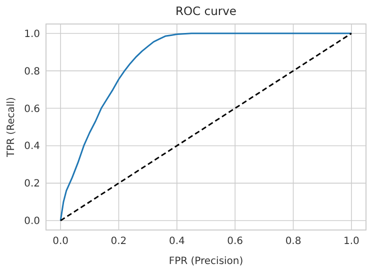 The height and width of the screenshot is (274, 380). I want to click on x-tick-label: 0.0, so click(60, 241).